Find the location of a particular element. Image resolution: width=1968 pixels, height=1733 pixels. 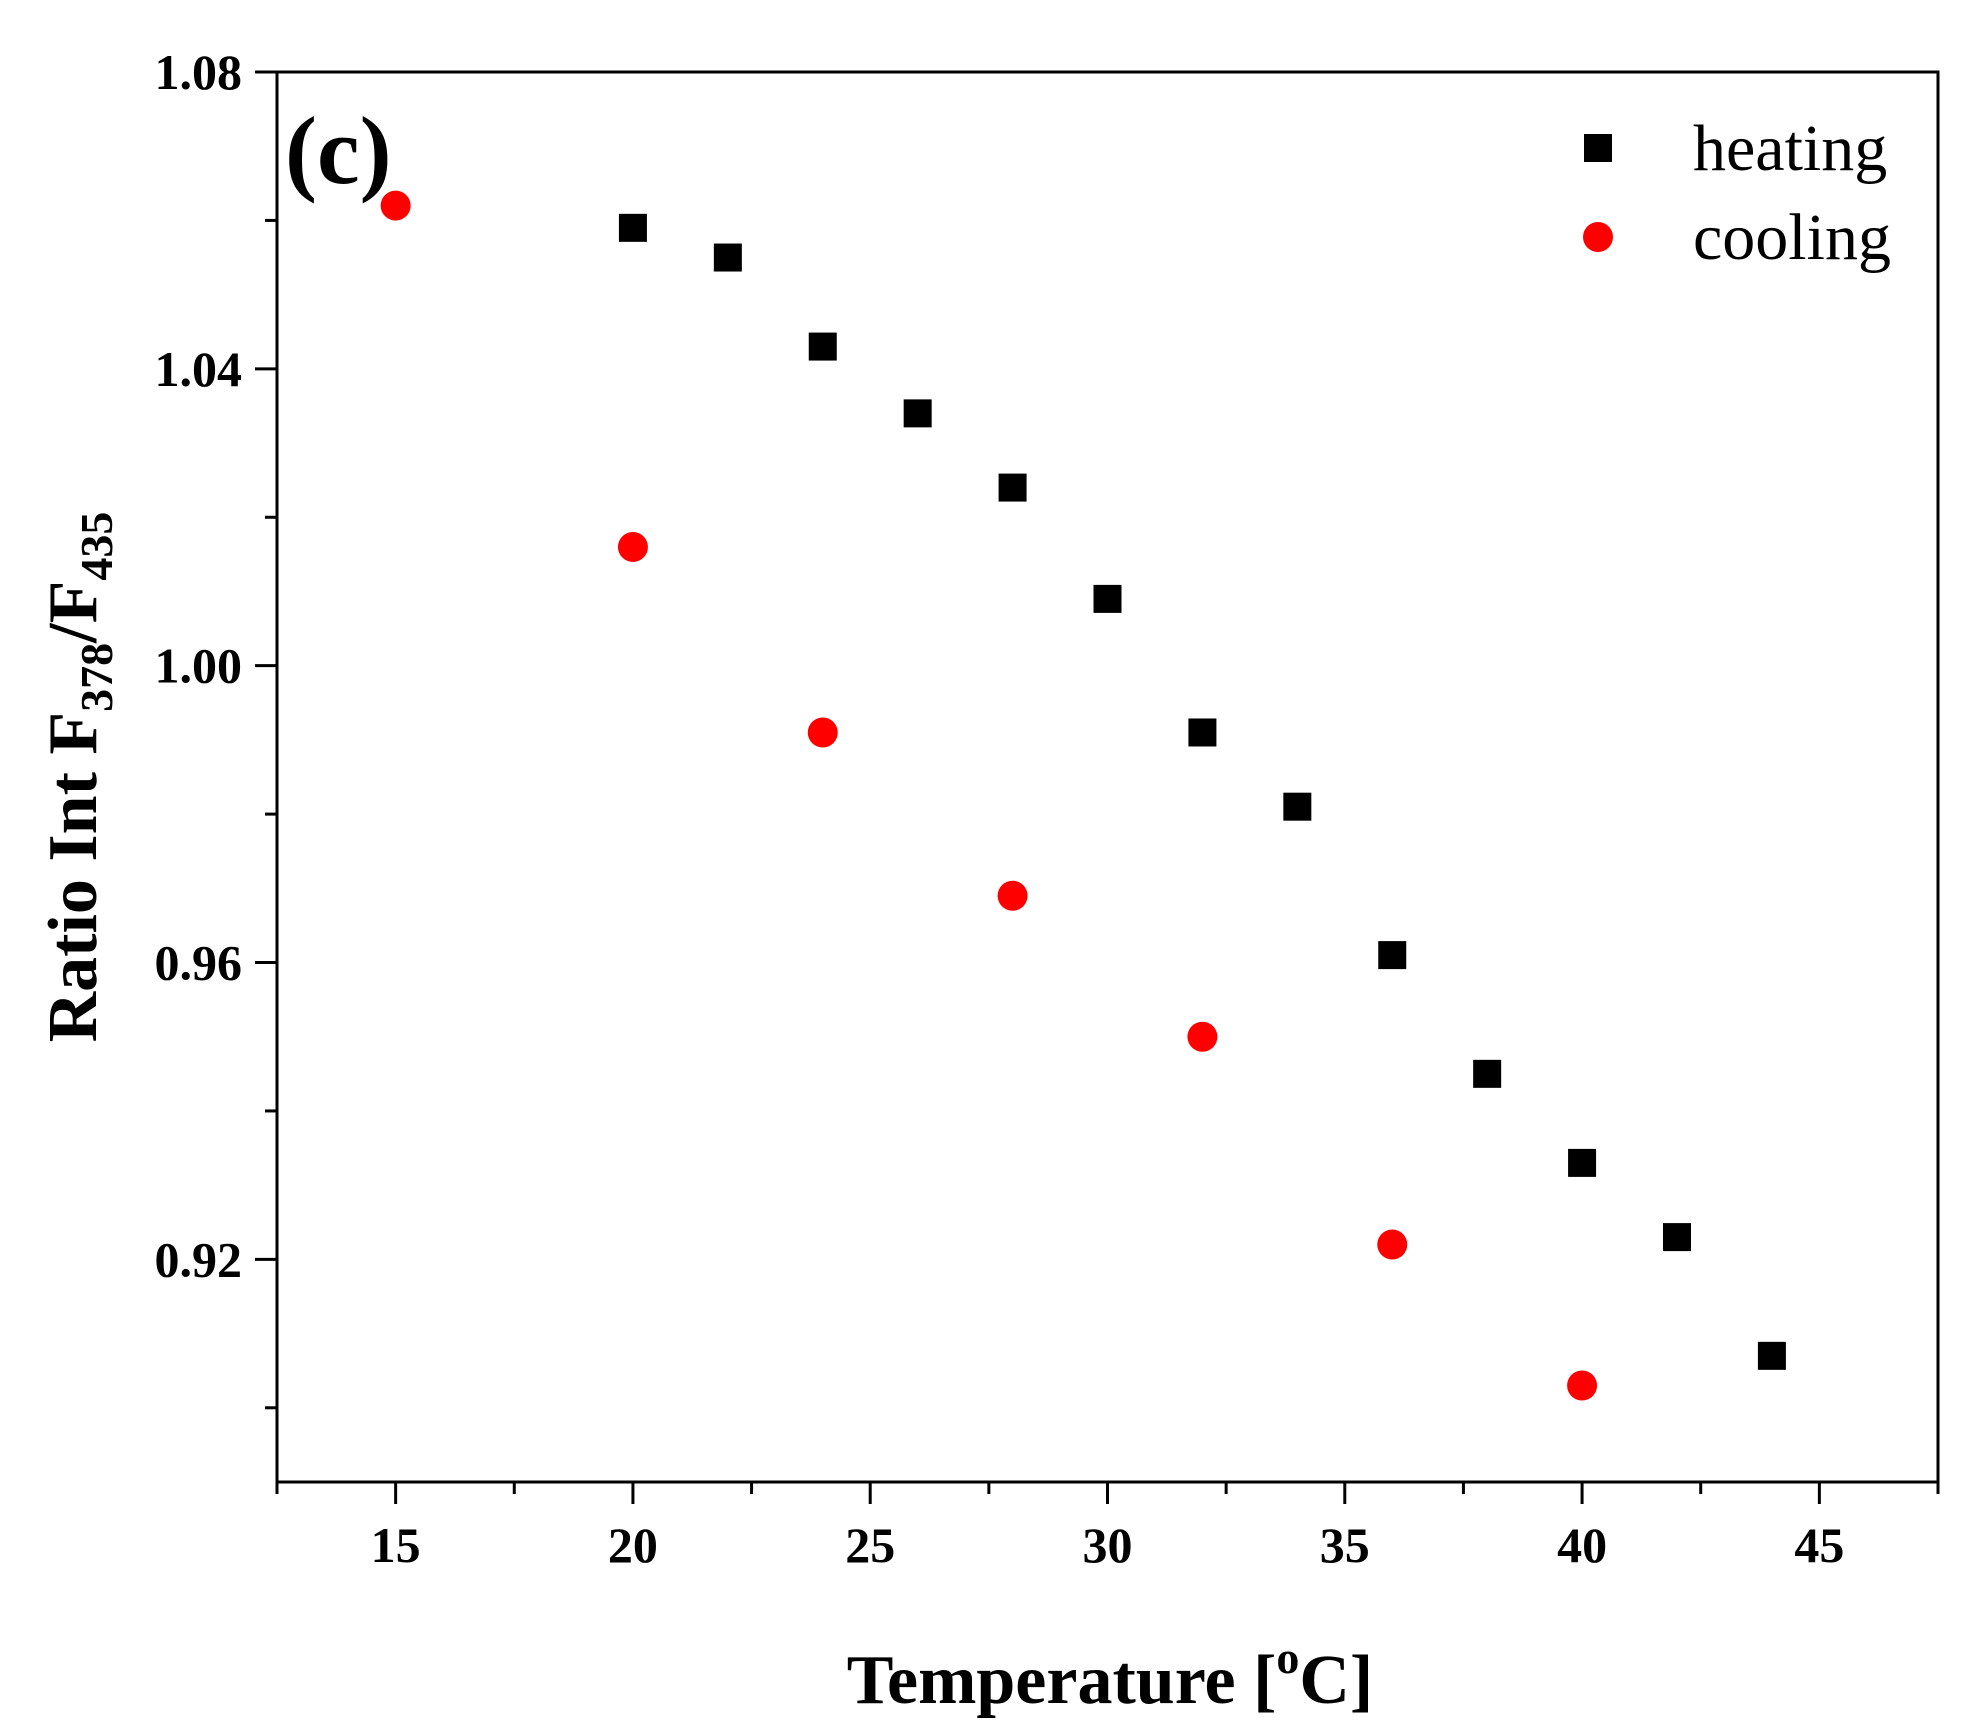

legend: heating cooling is located at coordinates (1737, 193).